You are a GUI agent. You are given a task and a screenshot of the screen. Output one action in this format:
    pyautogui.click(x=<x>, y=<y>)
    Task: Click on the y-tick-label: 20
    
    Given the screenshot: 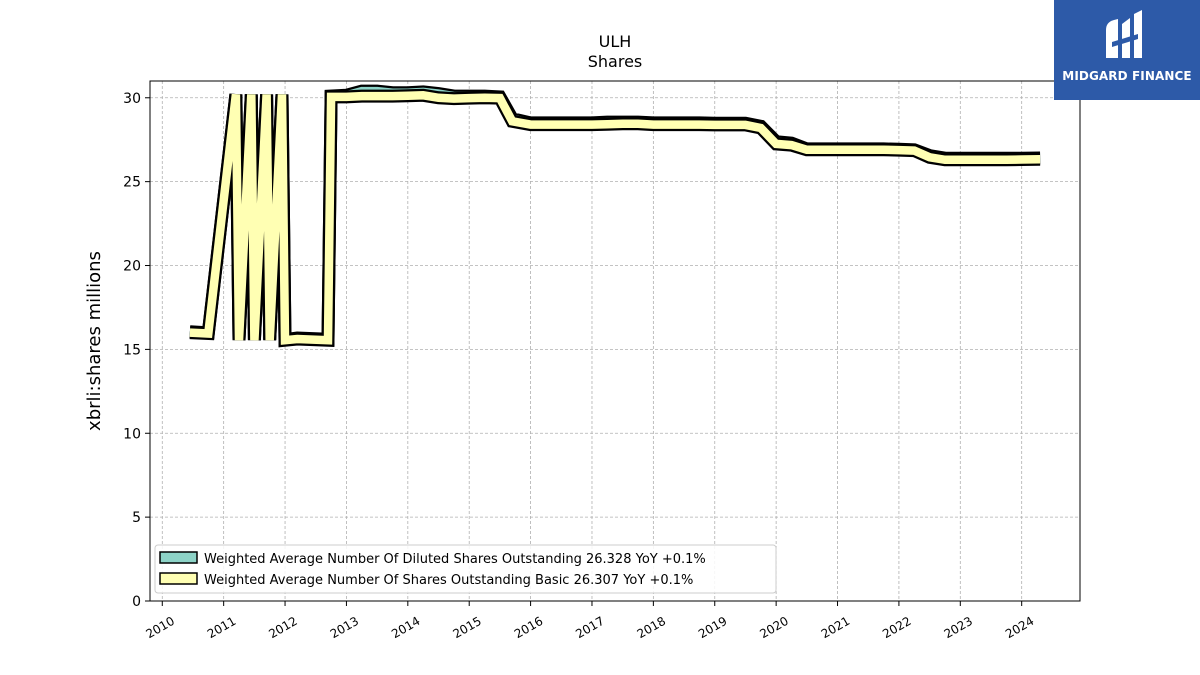 What is the action you would take?
    pyautogui.click(x=132, y=267)
    